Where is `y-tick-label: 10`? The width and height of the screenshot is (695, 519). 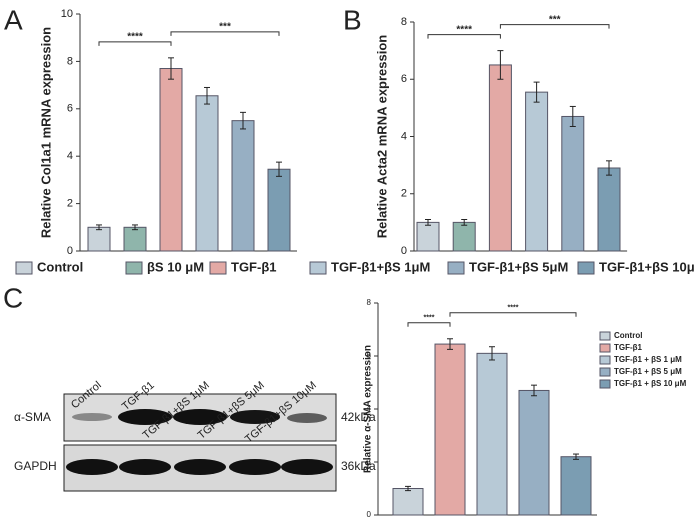
y-tick-label: 10 is located at coordinates (67, 14).